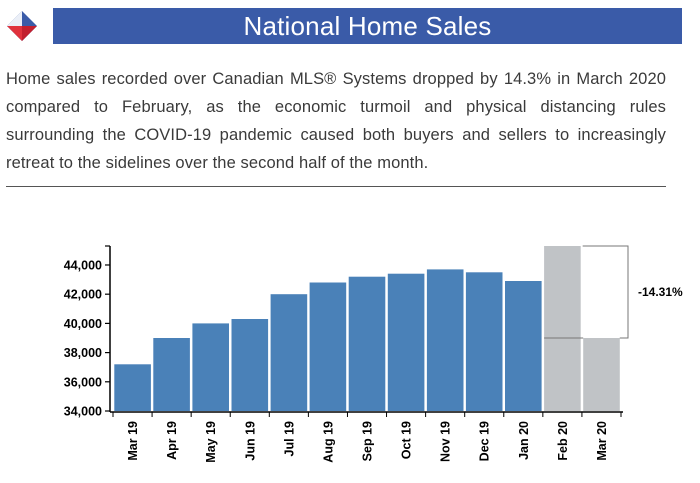 The image size is (700, 483). Describe the element at coordinates (407, 440) in the screenshot. I see `x-tick-label: Oct 19` at that location.